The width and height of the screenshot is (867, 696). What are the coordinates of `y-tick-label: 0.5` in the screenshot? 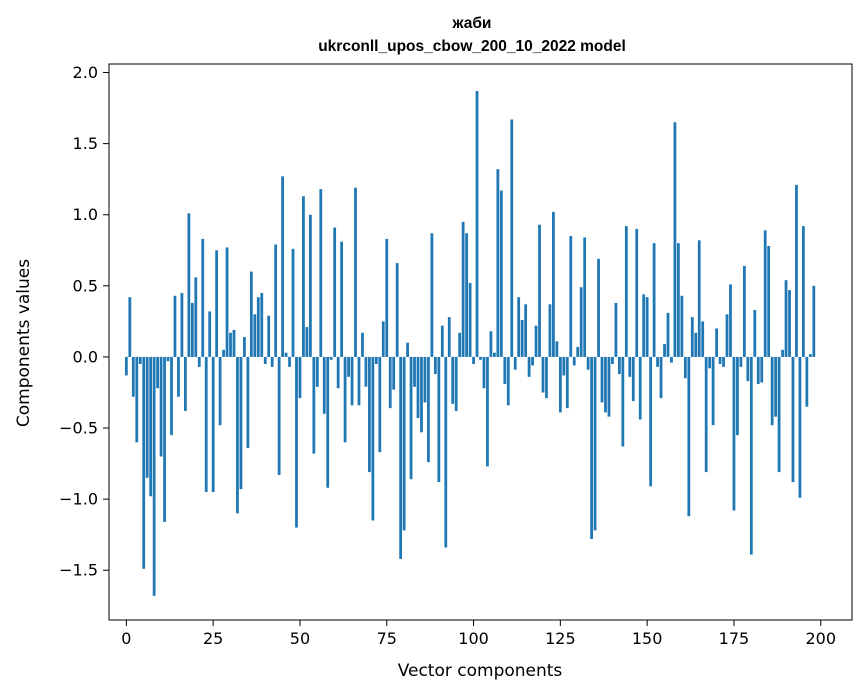 It's located at (85, 285).